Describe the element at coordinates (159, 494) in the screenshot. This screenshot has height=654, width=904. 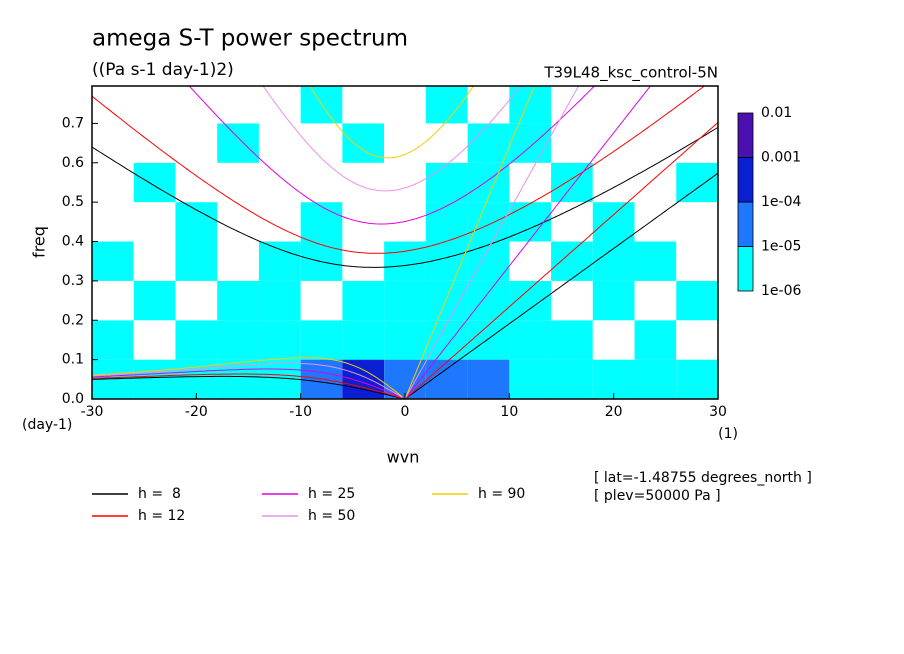
I see `legend-label: h = 8` at that location.